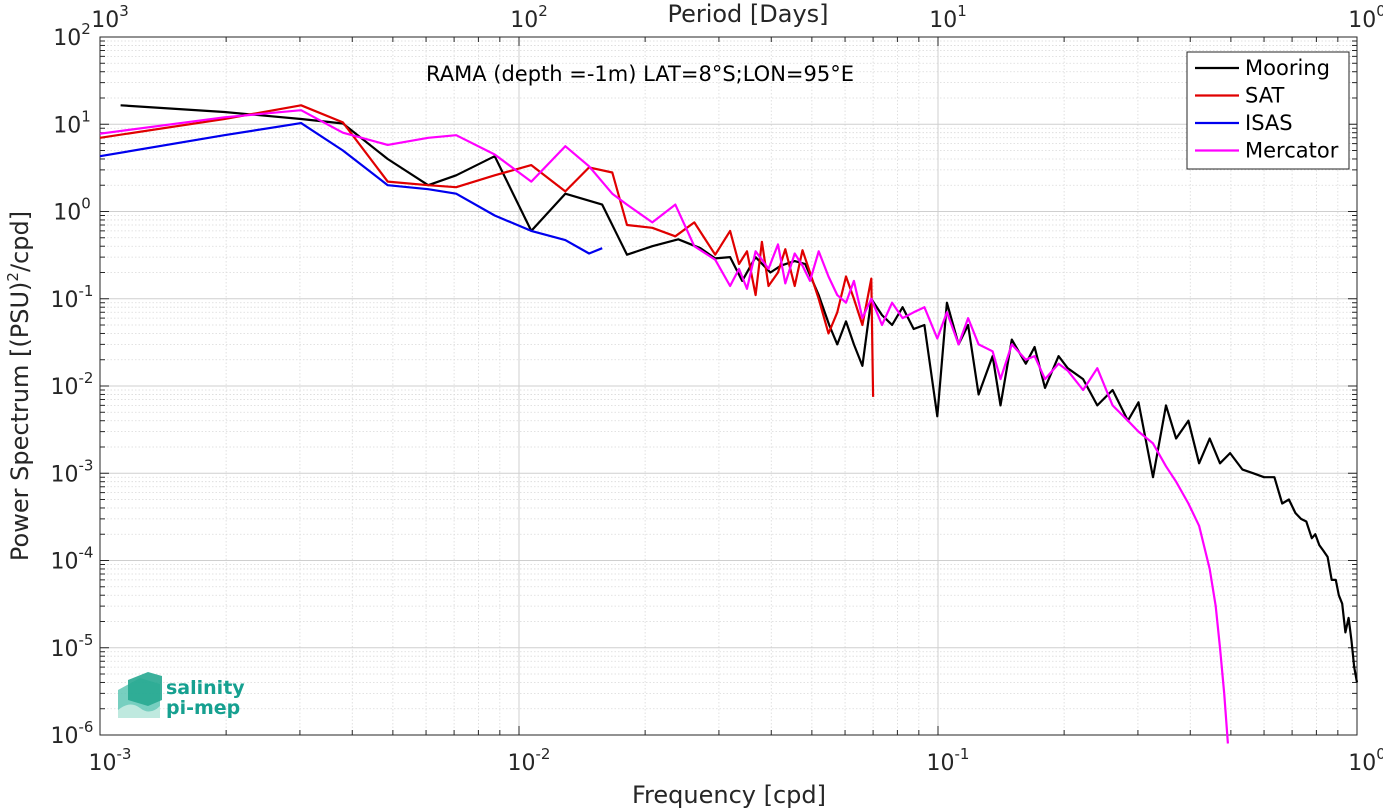 Image resolution: width=1383 pixels, height=809 pixels. What do you see at coordinates (640, 74) in the screenshot?
I see `chart-title: RAMA (depth =-1m) LAT=8°S;LON=95°E` at bounding box center [640, 74].